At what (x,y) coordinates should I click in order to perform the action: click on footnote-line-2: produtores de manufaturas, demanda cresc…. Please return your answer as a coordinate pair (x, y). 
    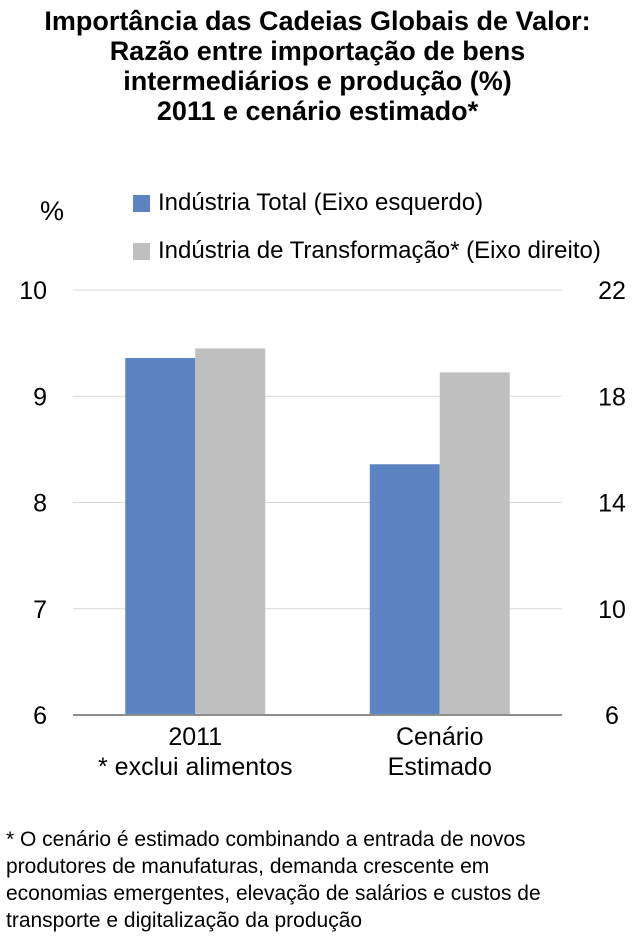
    Looking at the image, I should click on (248, 866).